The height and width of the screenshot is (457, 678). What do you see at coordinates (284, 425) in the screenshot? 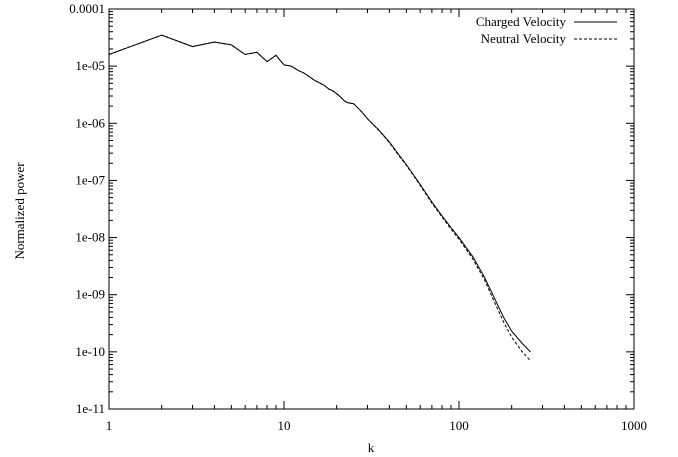
I see `x-tick-label: 10` at bounding box center [284, 425].